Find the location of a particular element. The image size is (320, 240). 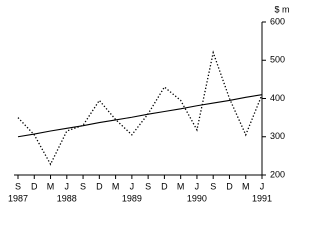

y-tick-label: 400 is located at coordinates (277, 98).